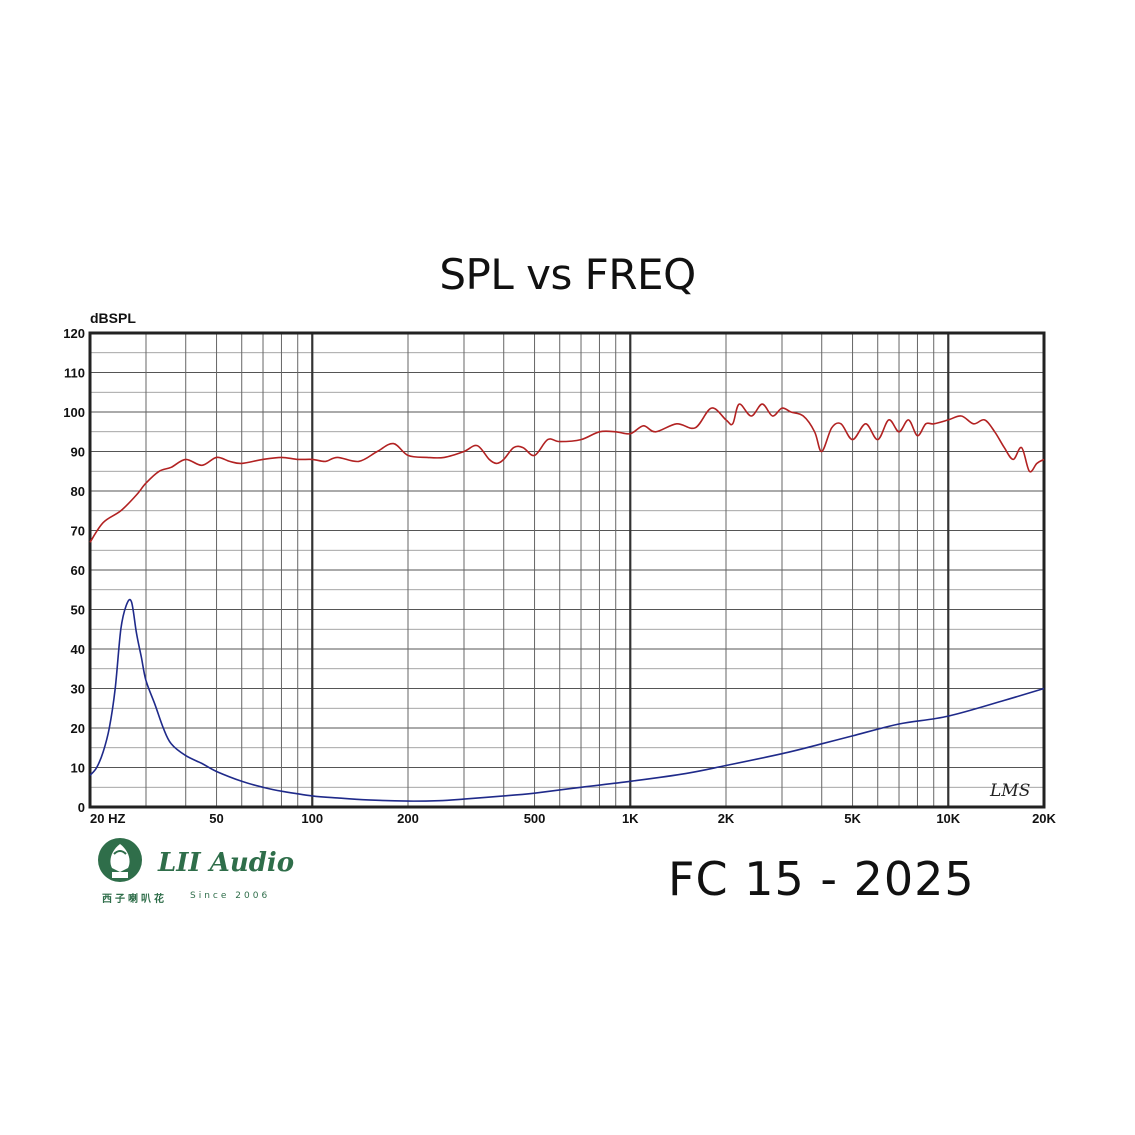 This screenshot has width=1135, height=1135. I want to click on brand-since: Since 2006, so click(230, 896).